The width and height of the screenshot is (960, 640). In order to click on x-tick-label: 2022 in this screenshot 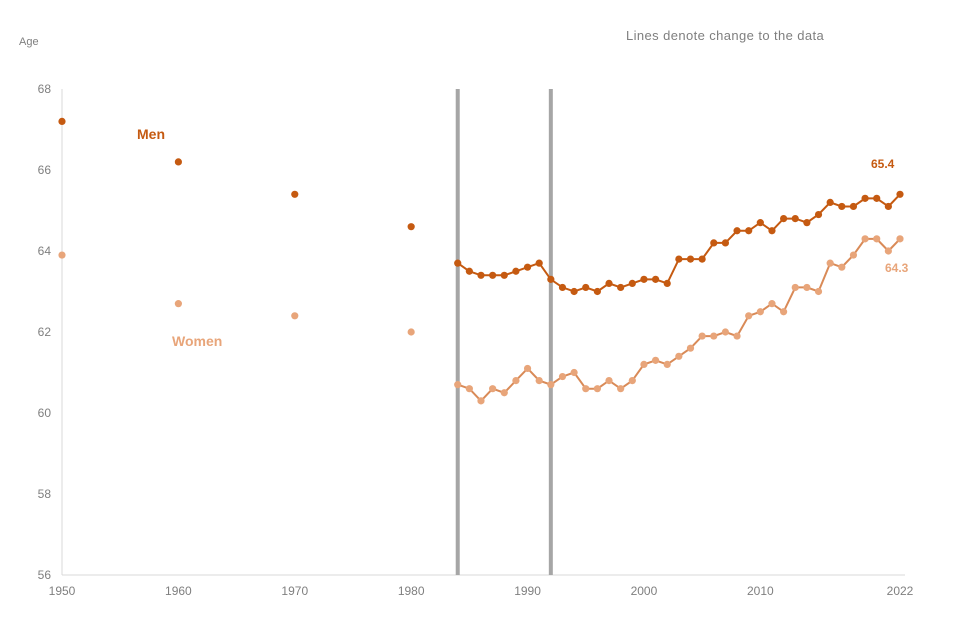, I will do `click(900, 591)`.